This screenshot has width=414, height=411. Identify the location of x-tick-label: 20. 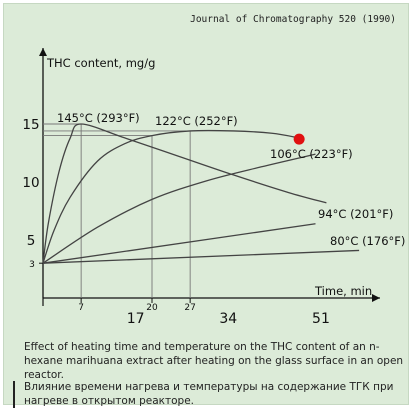
(152, 308).